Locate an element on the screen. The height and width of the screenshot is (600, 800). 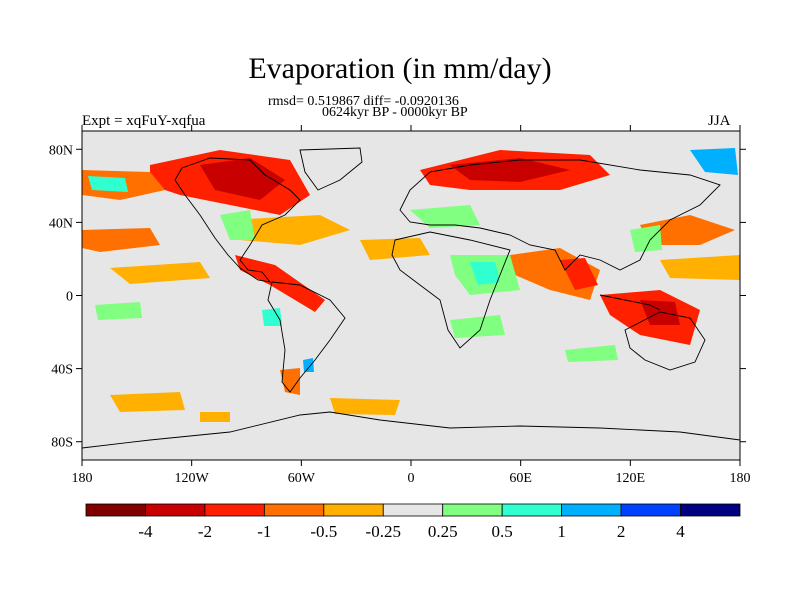
period-line: 0624kyr BP - 0000kyr BP is located at coordinates (395, 112).